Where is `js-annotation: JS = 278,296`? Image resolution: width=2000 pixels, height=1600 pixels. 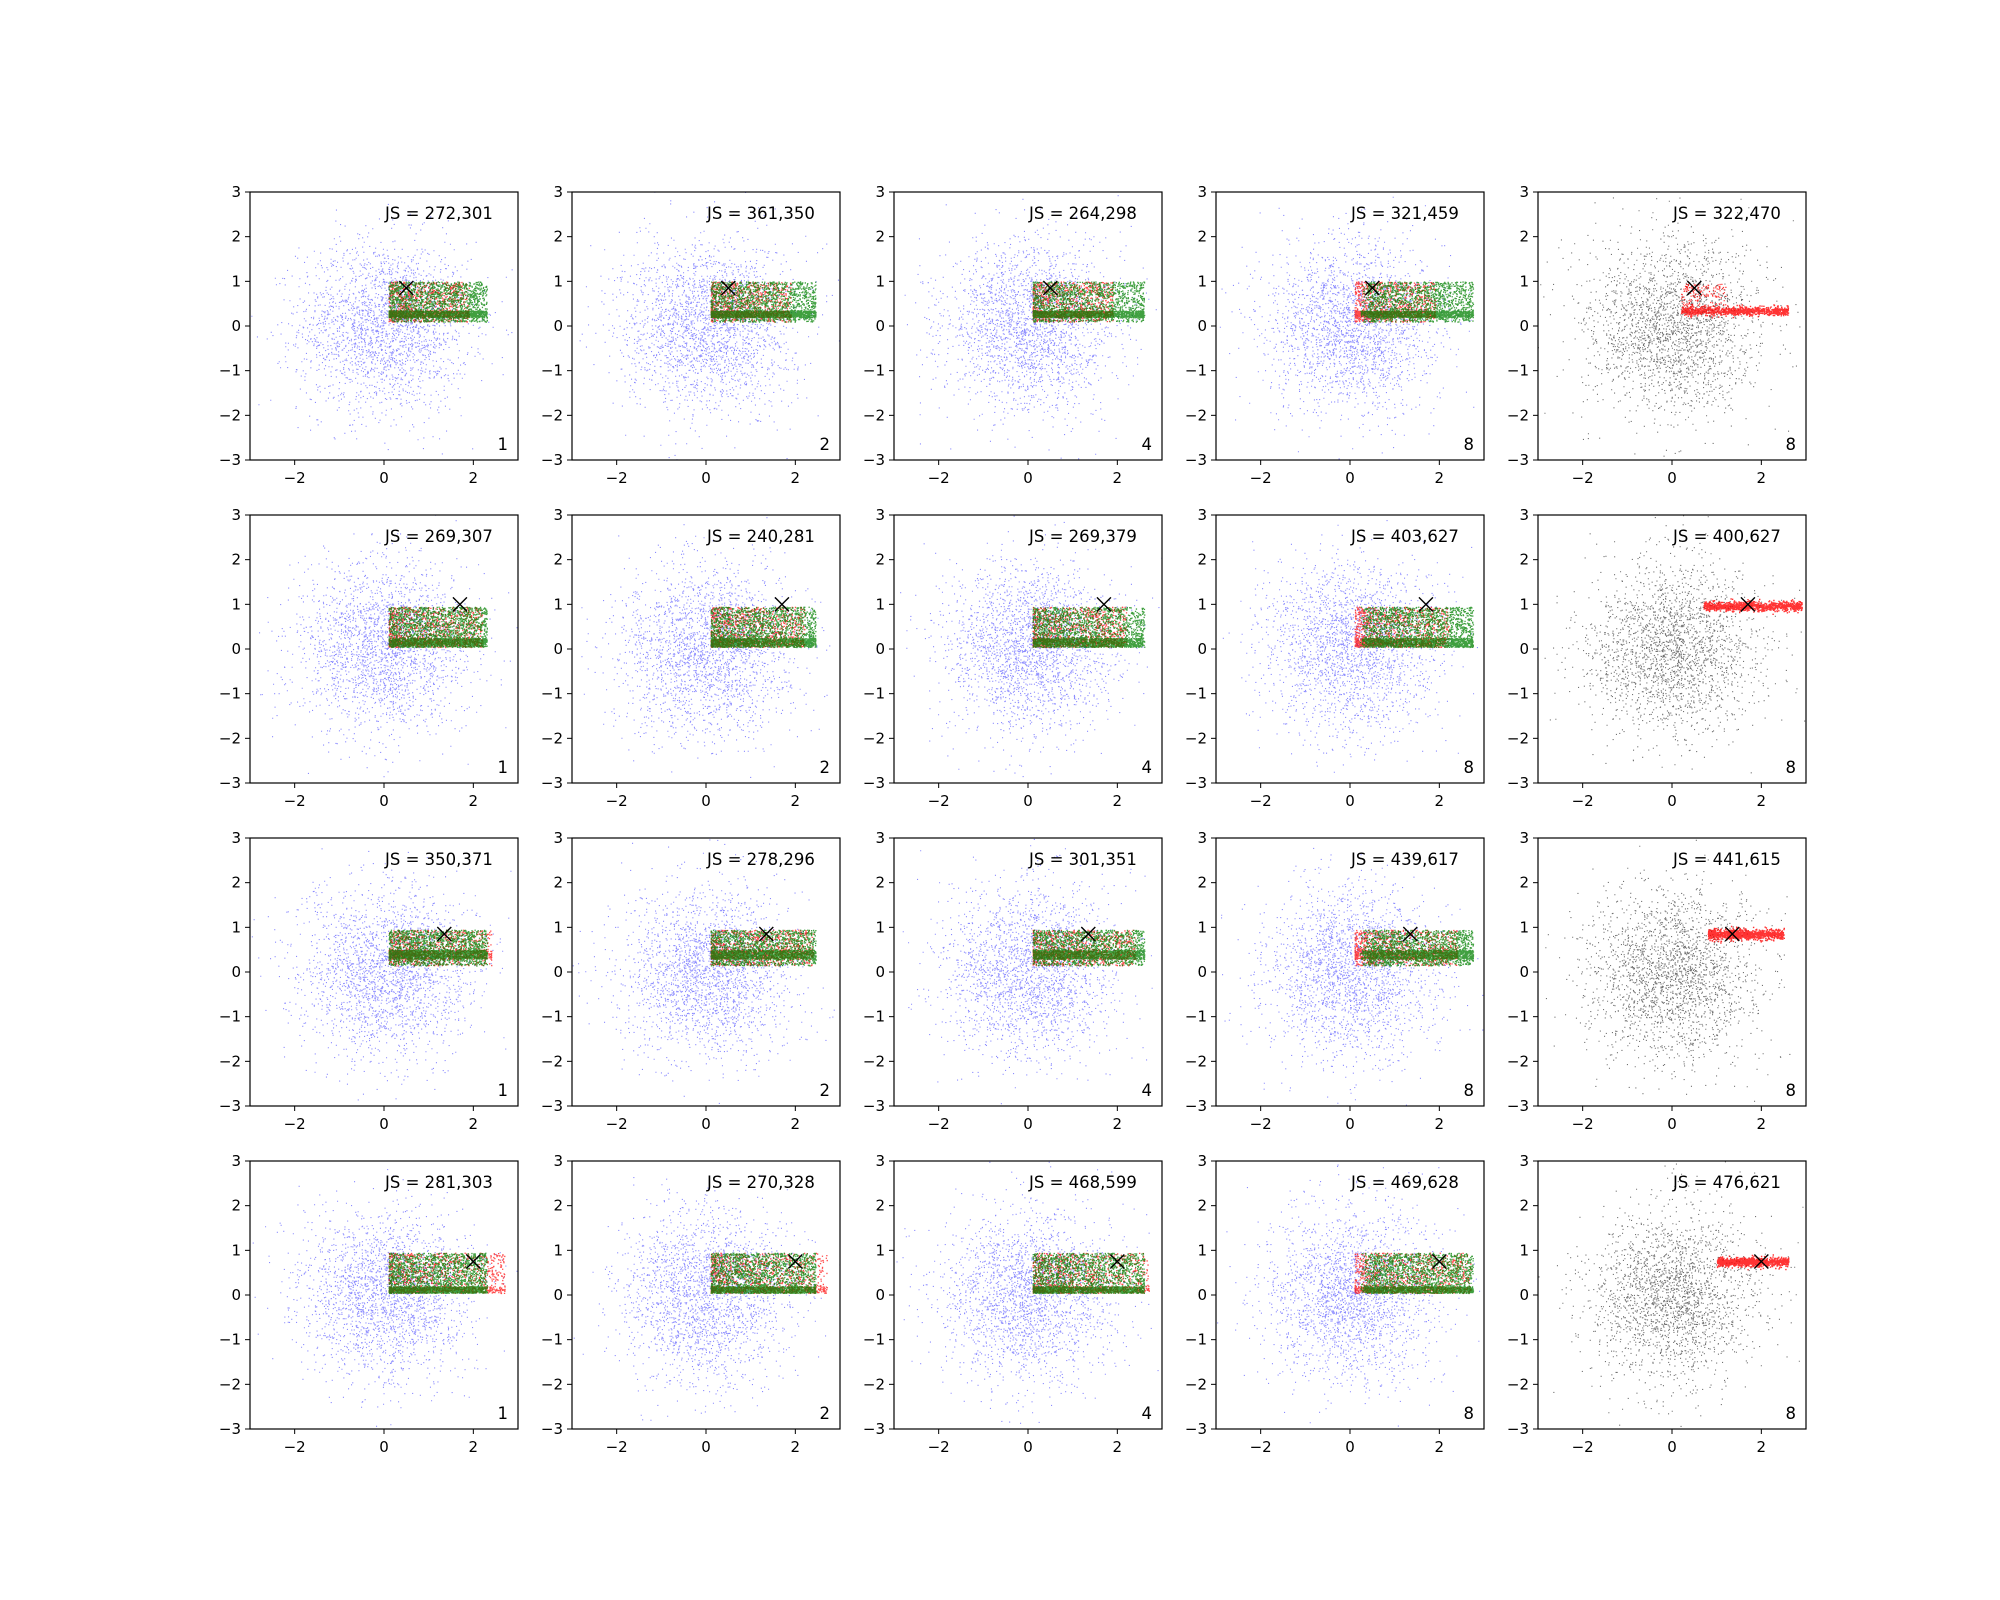
js-annotation: JS = 278,296 is located at coordinates (760, 859).